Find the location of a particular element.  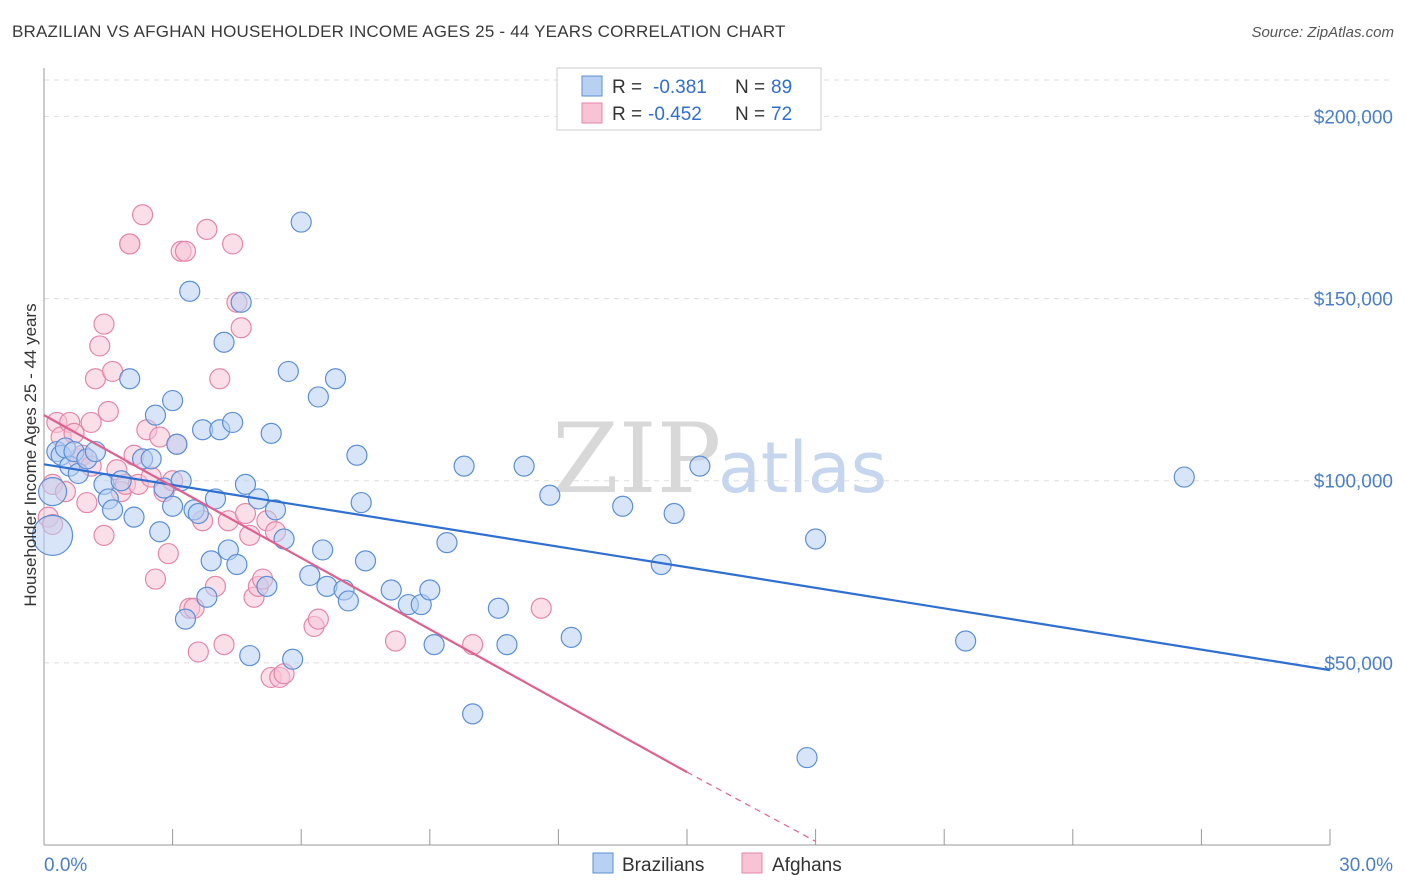

watermark-atlas: atlas is located at coordinates (802, 468).